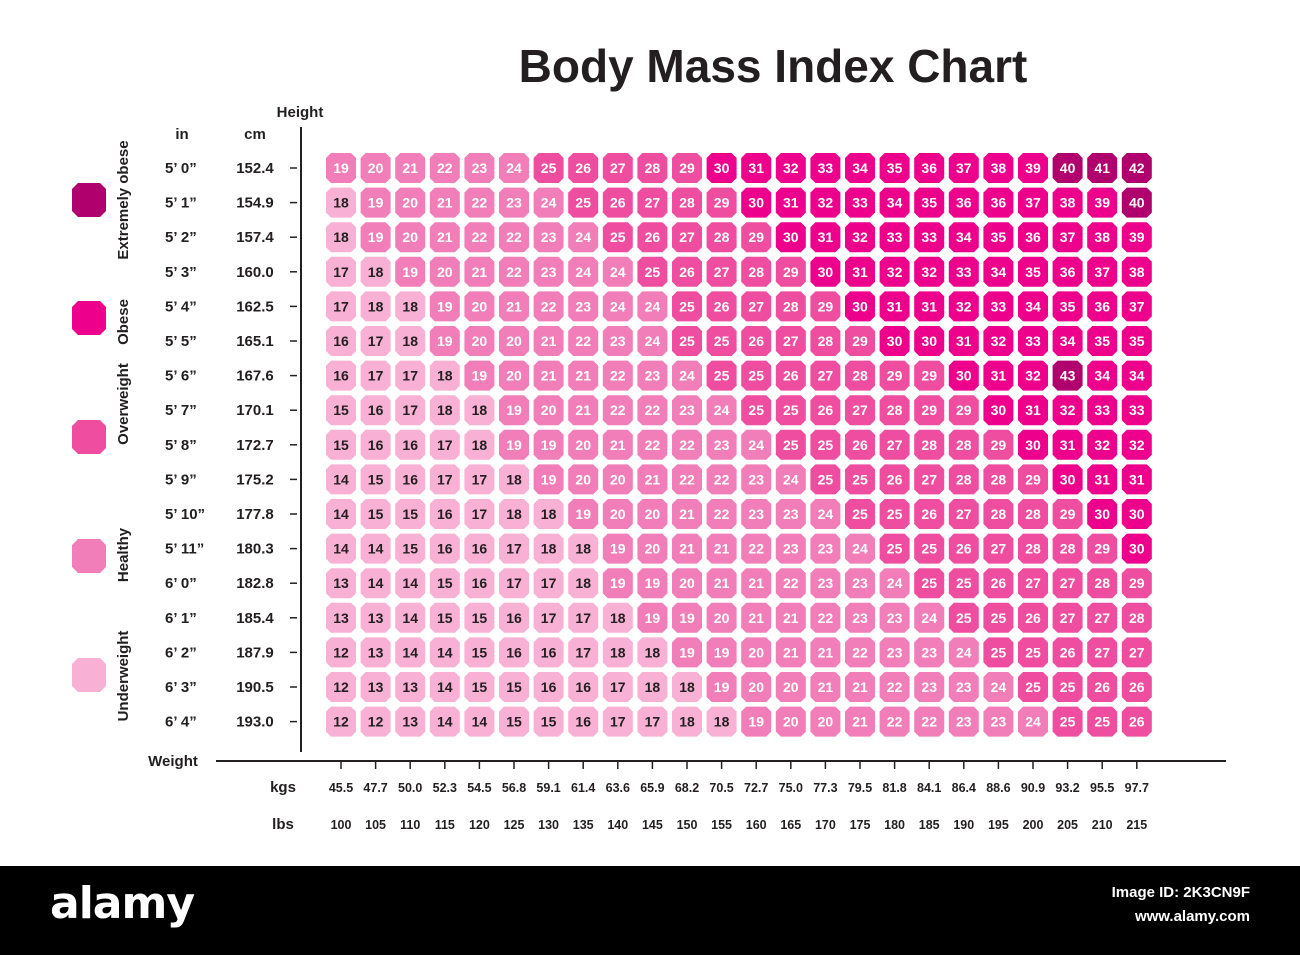  Describe the element at coordinates (894, 825) in the screenshot. I see `weight-lbs-label: 180` at that location.